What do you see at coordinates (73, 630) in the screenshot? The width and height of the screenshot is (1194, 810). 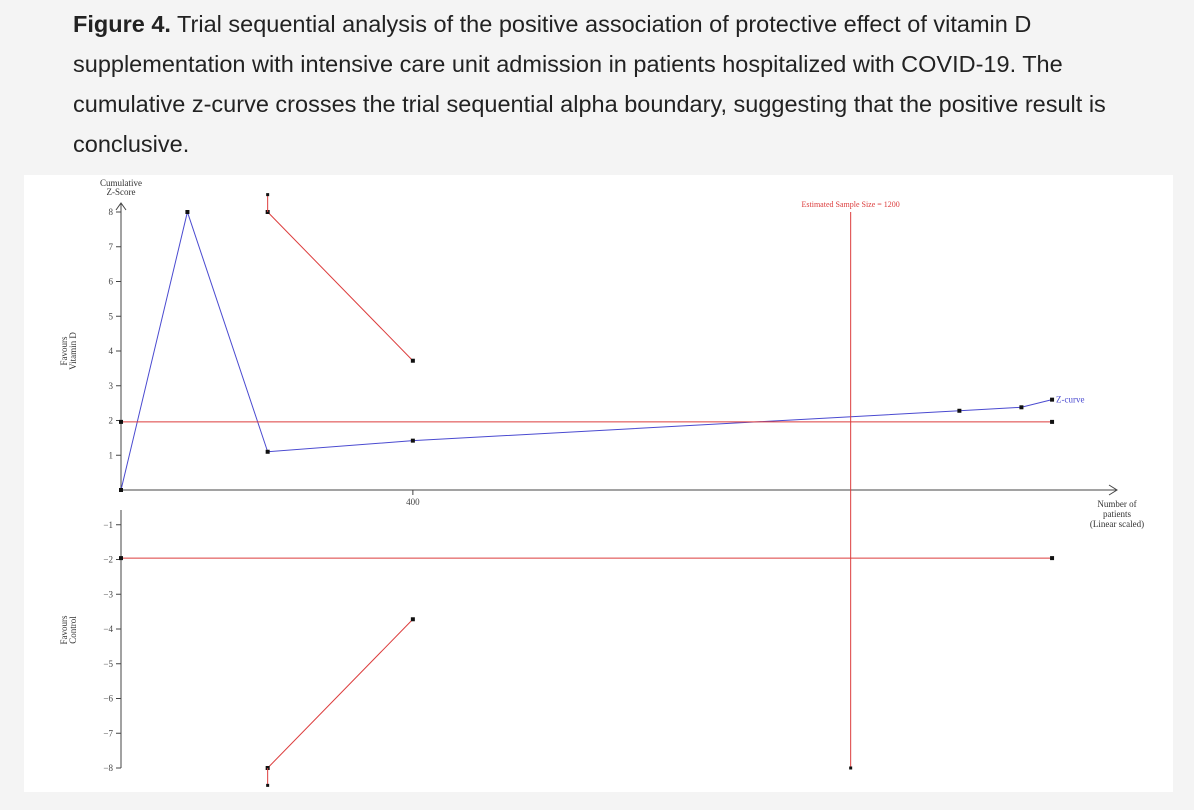 I see `favours-control-label: Control` at bounding box center [73, 630].